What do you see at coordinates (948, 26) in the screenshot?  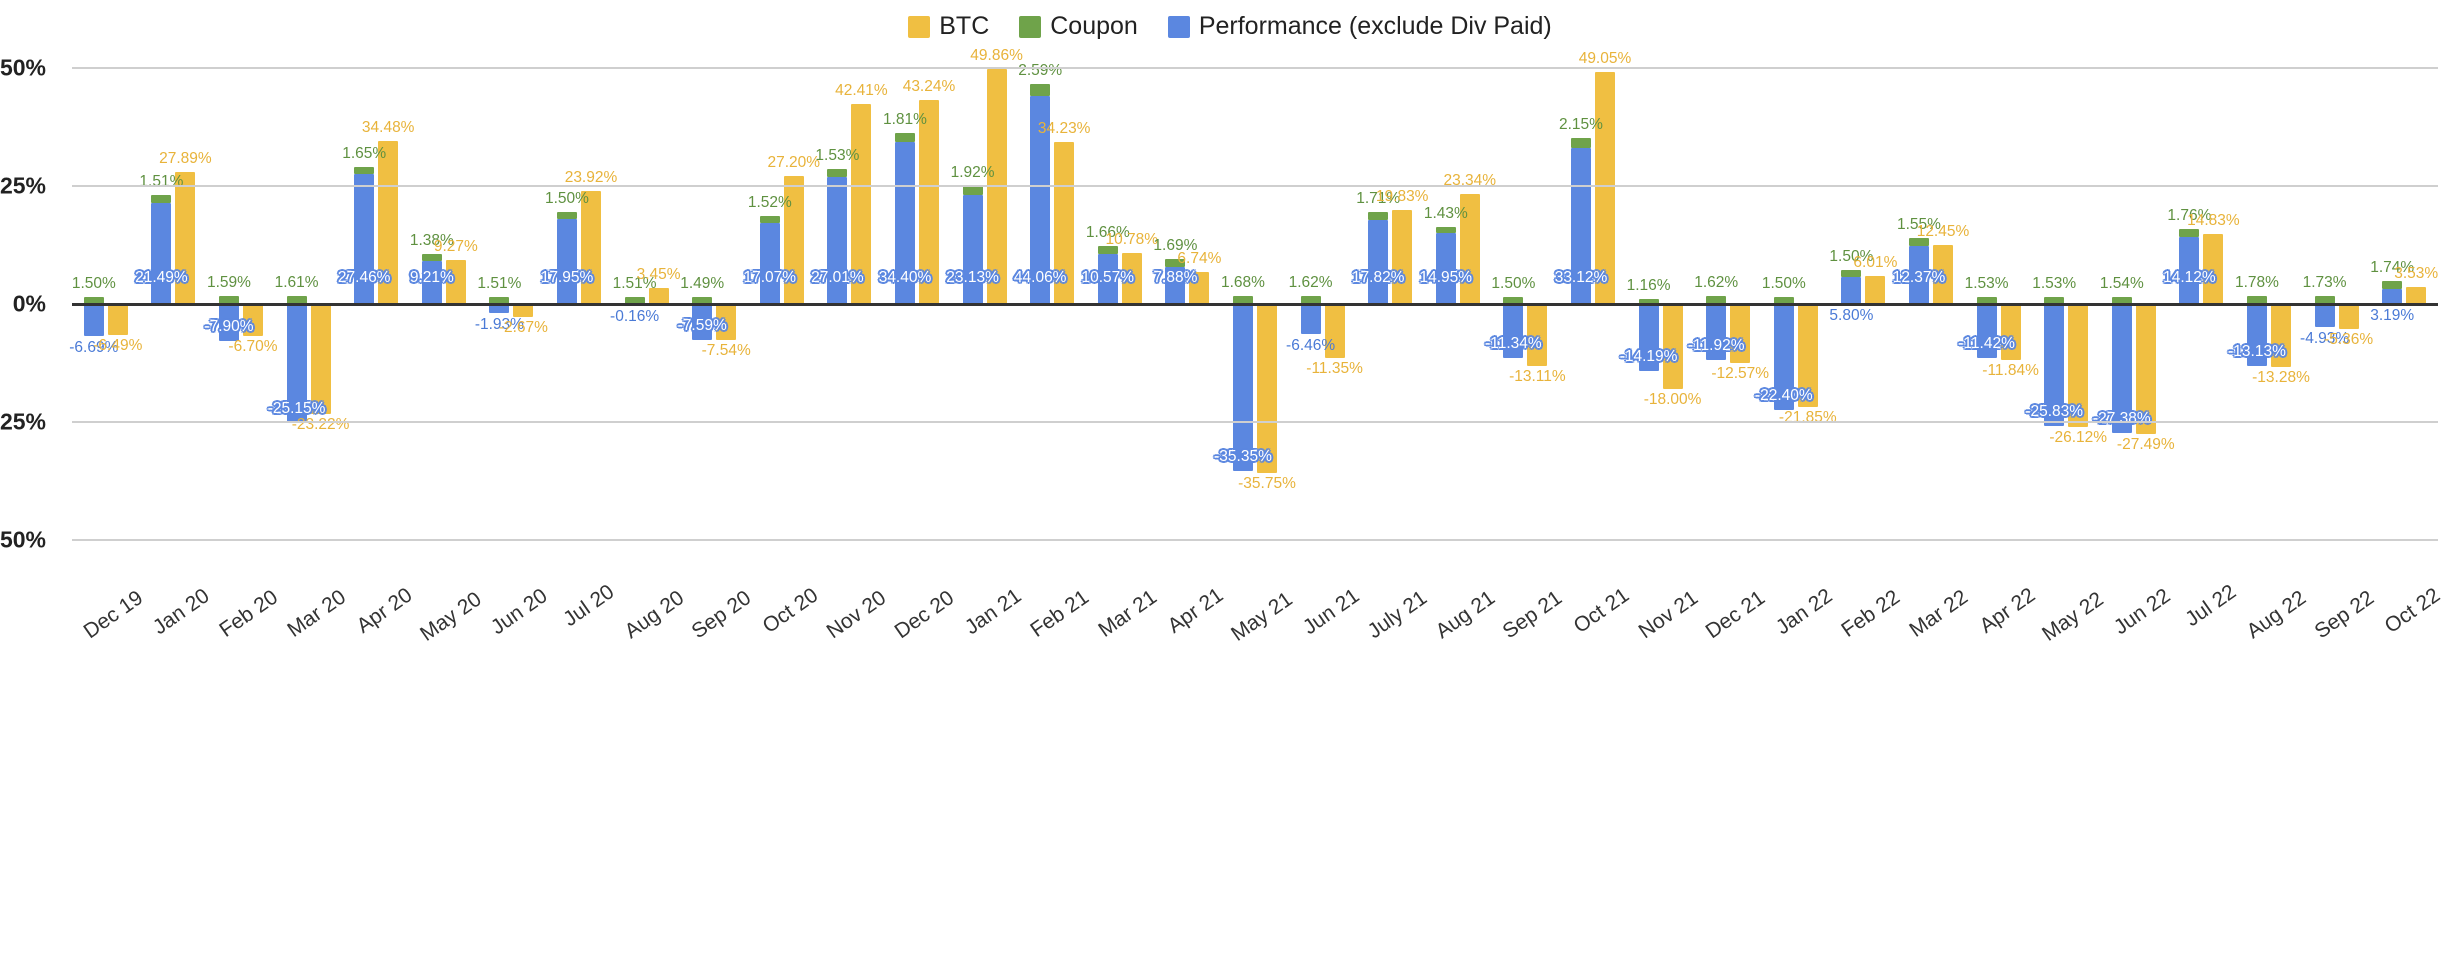 I see `legend-item-btc: BTC` at bounding box center [948, 26].